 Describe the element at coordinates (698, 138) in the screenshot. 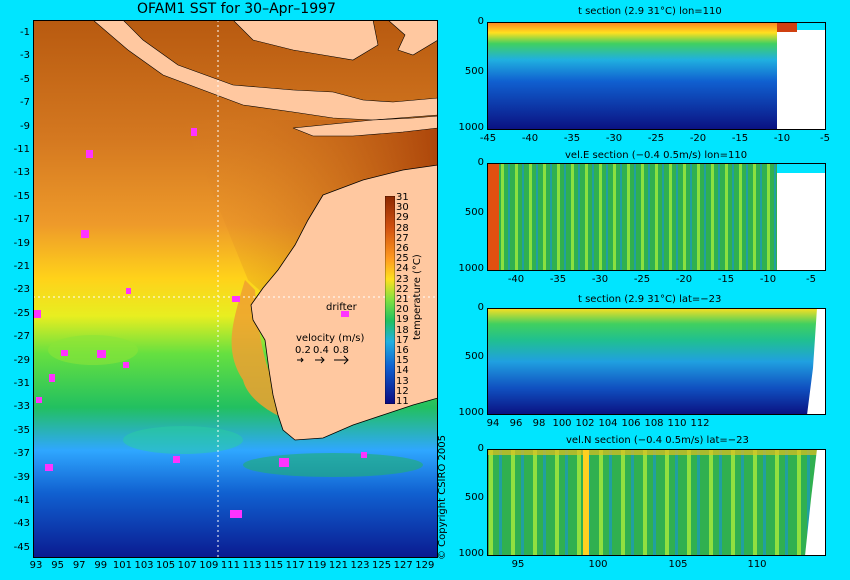

I see `section-1-x-tick: -20` at that location.